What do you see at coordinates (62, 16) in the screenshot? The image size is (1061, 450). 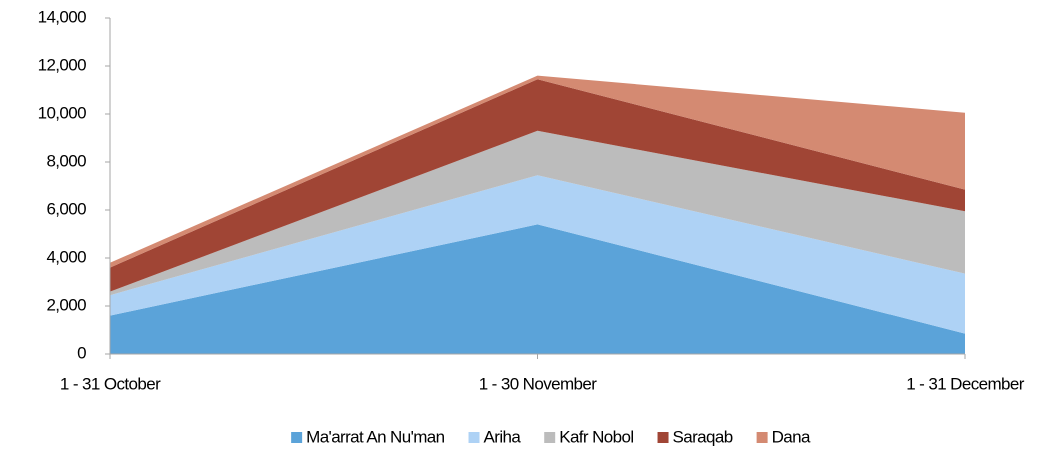 I see `y-tick-label: 14,000` at bounding box center [62, 16].